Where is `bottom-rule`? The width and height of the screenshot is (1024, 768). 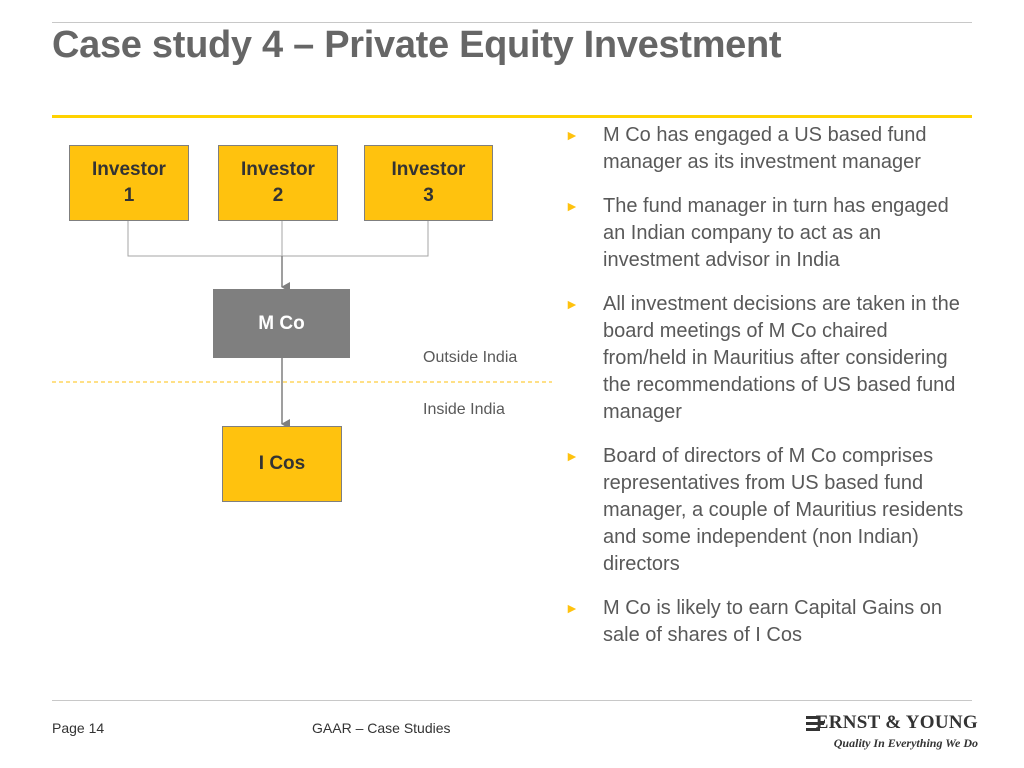 bottom-rule is located at coordinates (512, 700).